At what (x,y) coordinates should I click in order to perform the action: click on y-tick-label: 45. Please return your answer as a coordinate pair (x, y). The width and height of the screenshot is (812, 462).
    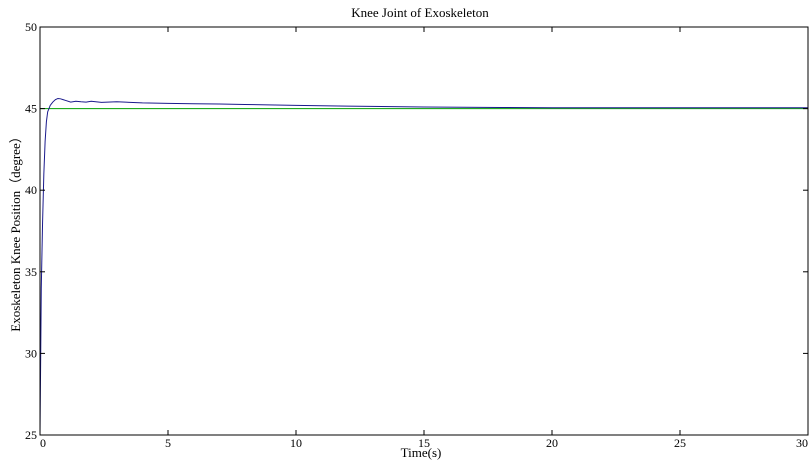
    Looking at the image, I should click on (31, 109).